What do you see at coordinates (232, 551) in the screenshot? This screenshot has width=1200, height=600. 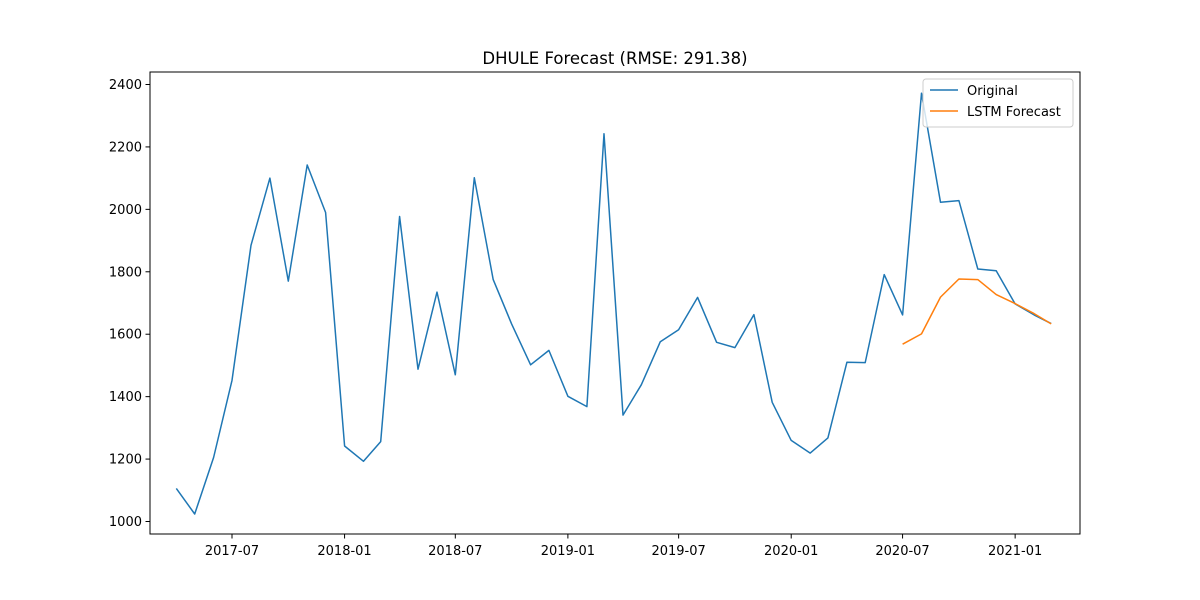 I see `x-tick-label: 2017-07` at bounding box center [232, 551].